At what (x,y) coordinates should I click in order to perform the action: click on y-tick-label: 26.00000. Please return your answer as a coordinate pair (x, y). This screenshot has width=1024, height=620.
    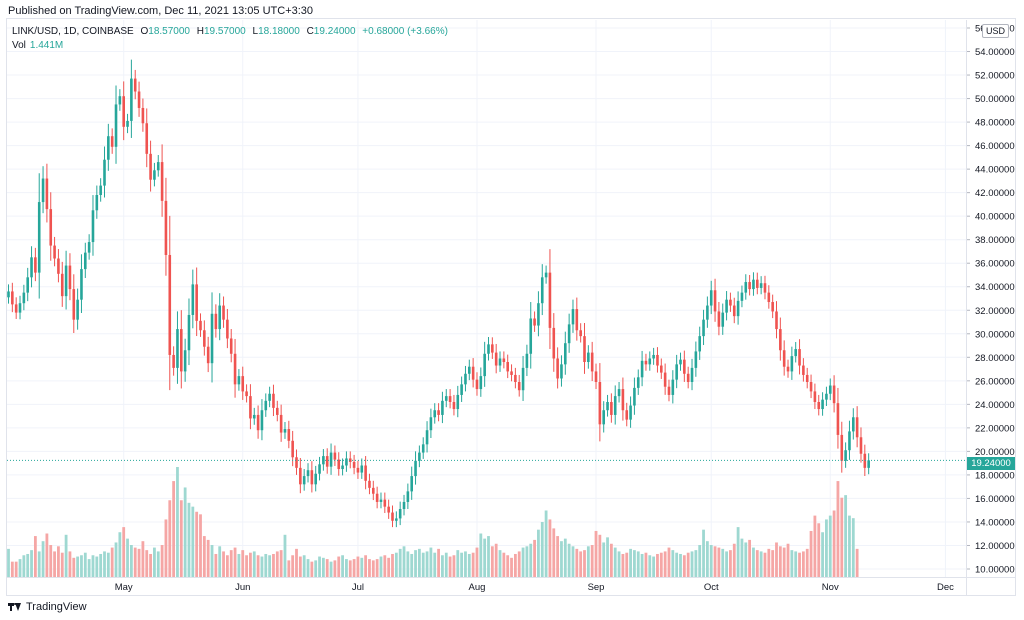
    Looking at the image, I should click on (995, 381).